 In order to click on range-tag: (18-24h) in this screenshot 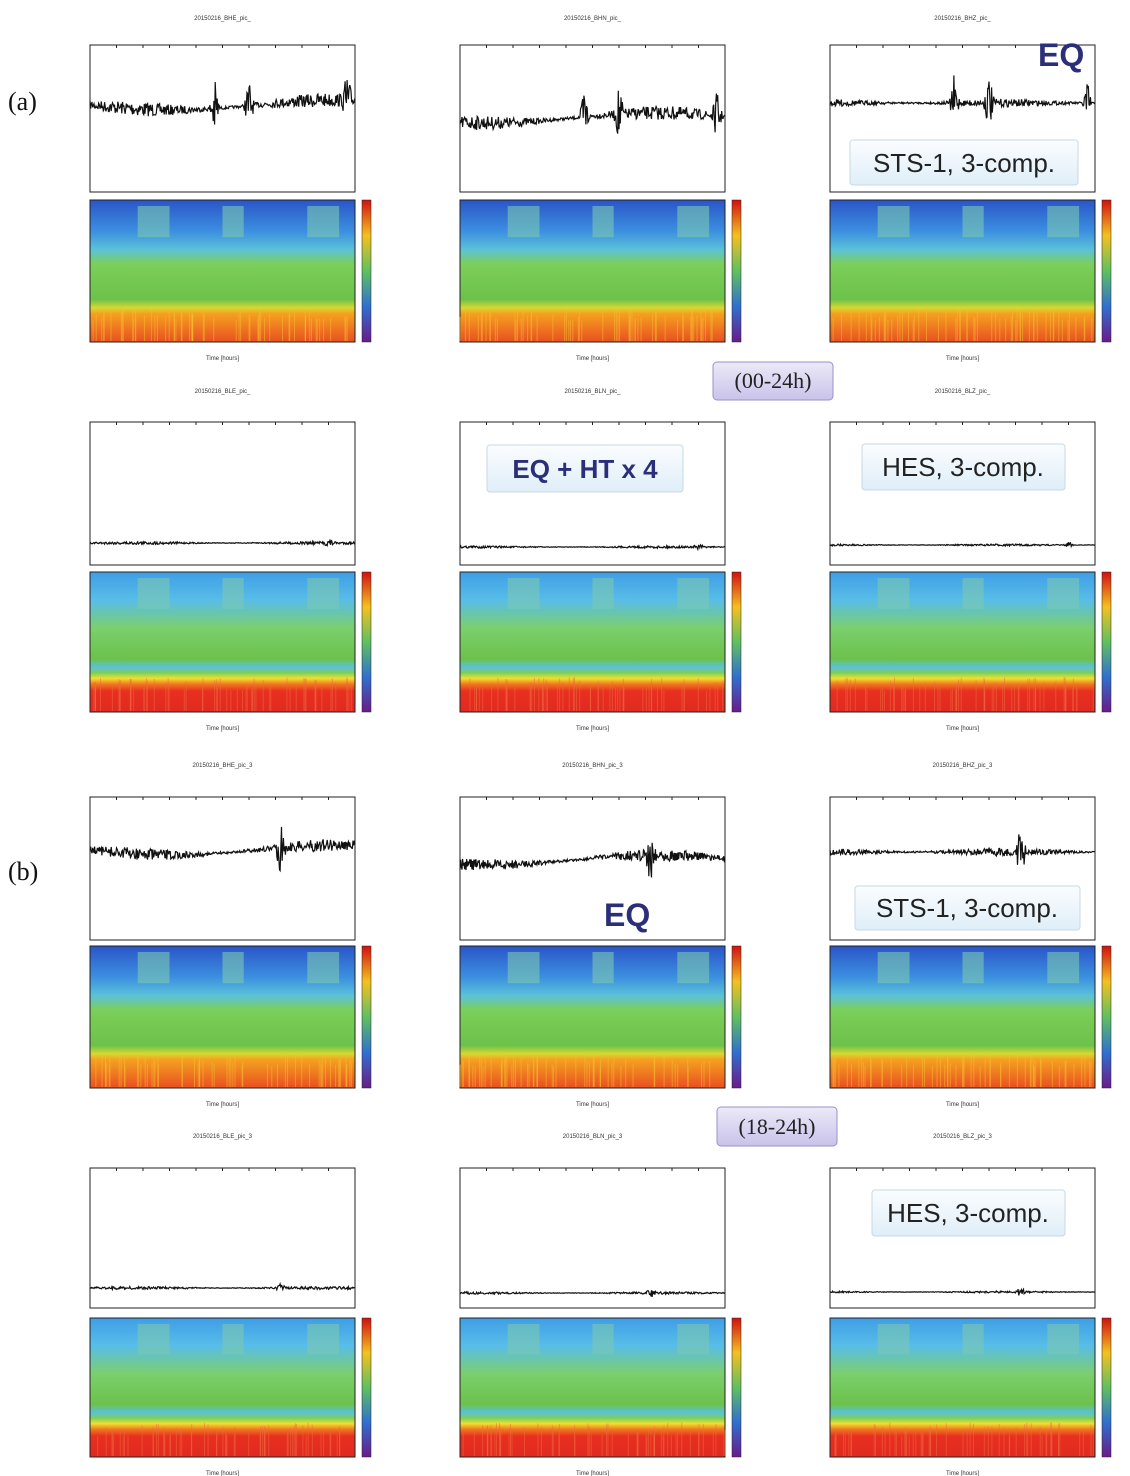, I will do `click(777, 1126)`.